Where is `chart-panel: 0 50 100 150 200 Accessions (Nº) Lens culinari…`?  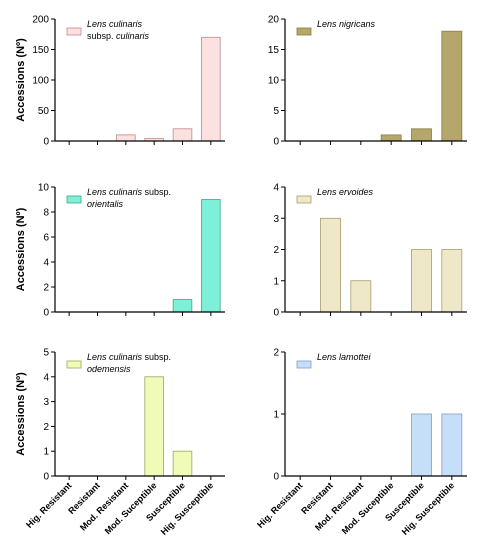
chart-panel: 0 50 100 150 200 Accessions (Nº) Lens culinari… is located at coordinates (120, 81).